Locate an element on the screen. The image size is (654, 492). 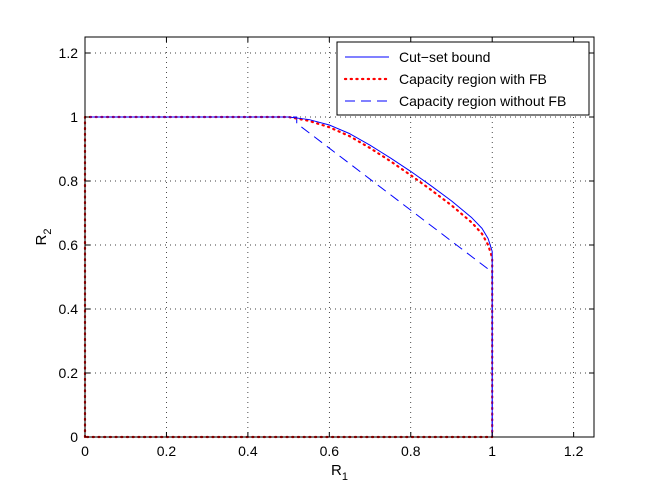
y-axis-label-sub: 2 is located at coordinates (48, 232).